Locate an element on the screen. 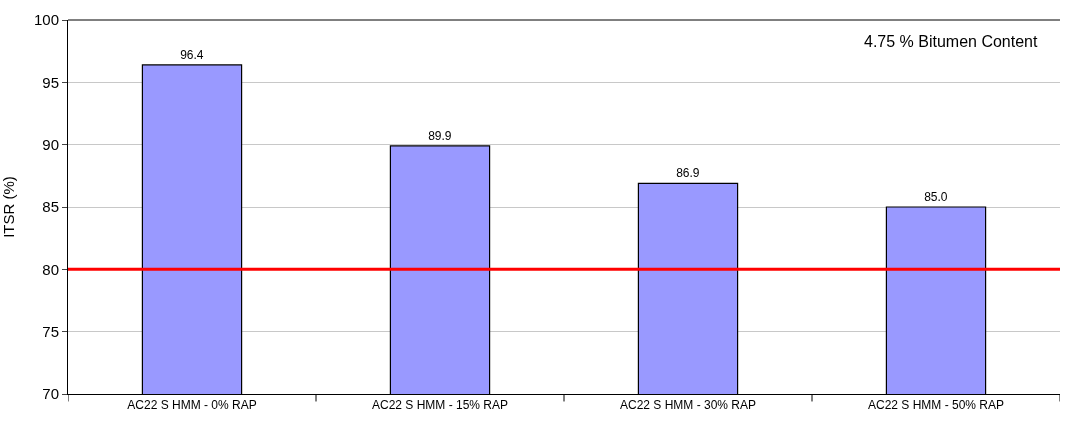 Image resolution: width=1068 pixels, height=424 pixels. y-tick-label: 85 is located at coordinates (50, 207).